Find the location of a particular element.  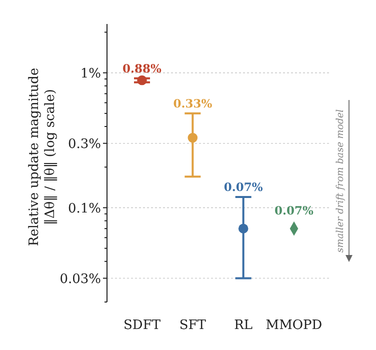

data-label: 0.33% is located at coordinates (192, 103).